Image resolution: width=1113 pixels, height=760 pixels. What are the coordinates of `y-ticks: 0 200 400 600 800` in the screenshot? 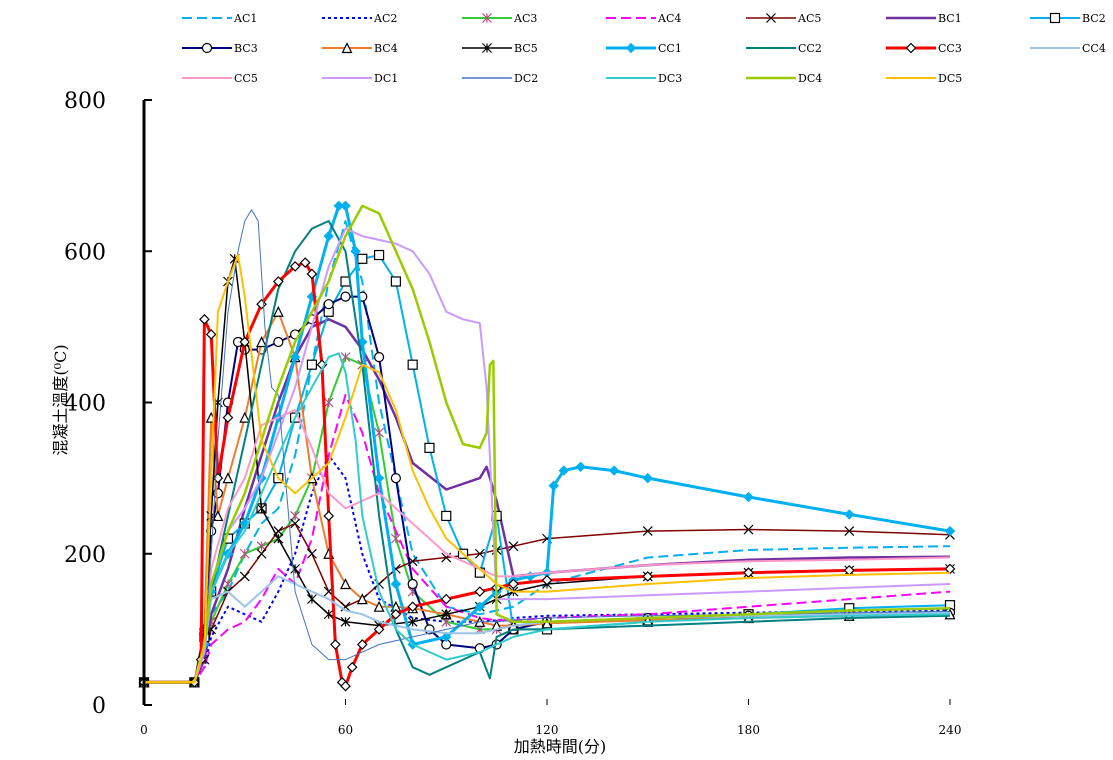 It's located at (108, 404).